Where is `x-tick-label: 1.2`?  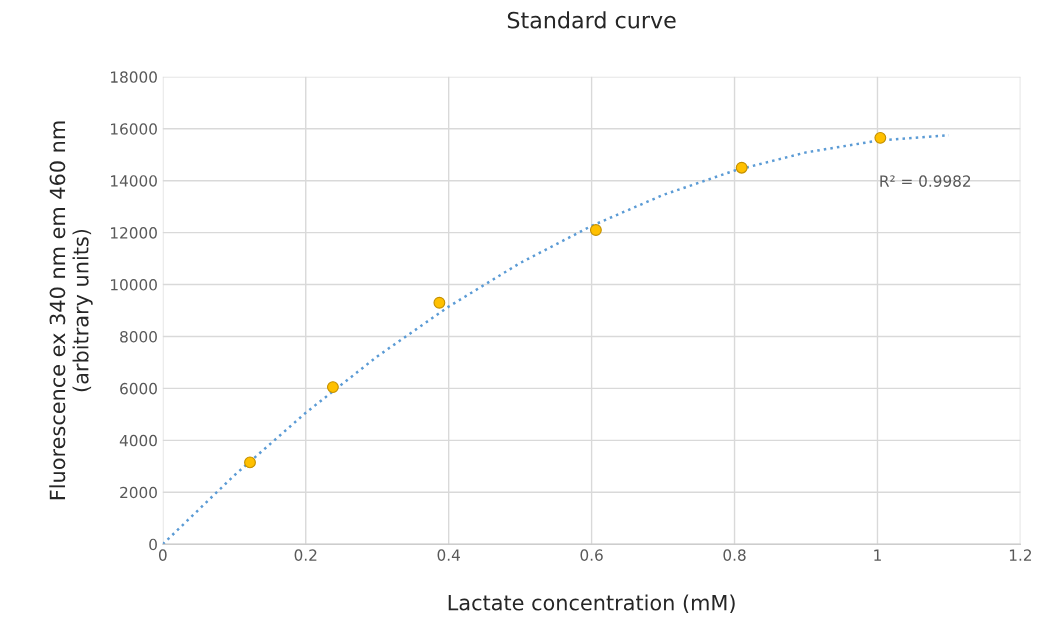 x-tick-label: 1.2 is located at coordinates (1020, 555).